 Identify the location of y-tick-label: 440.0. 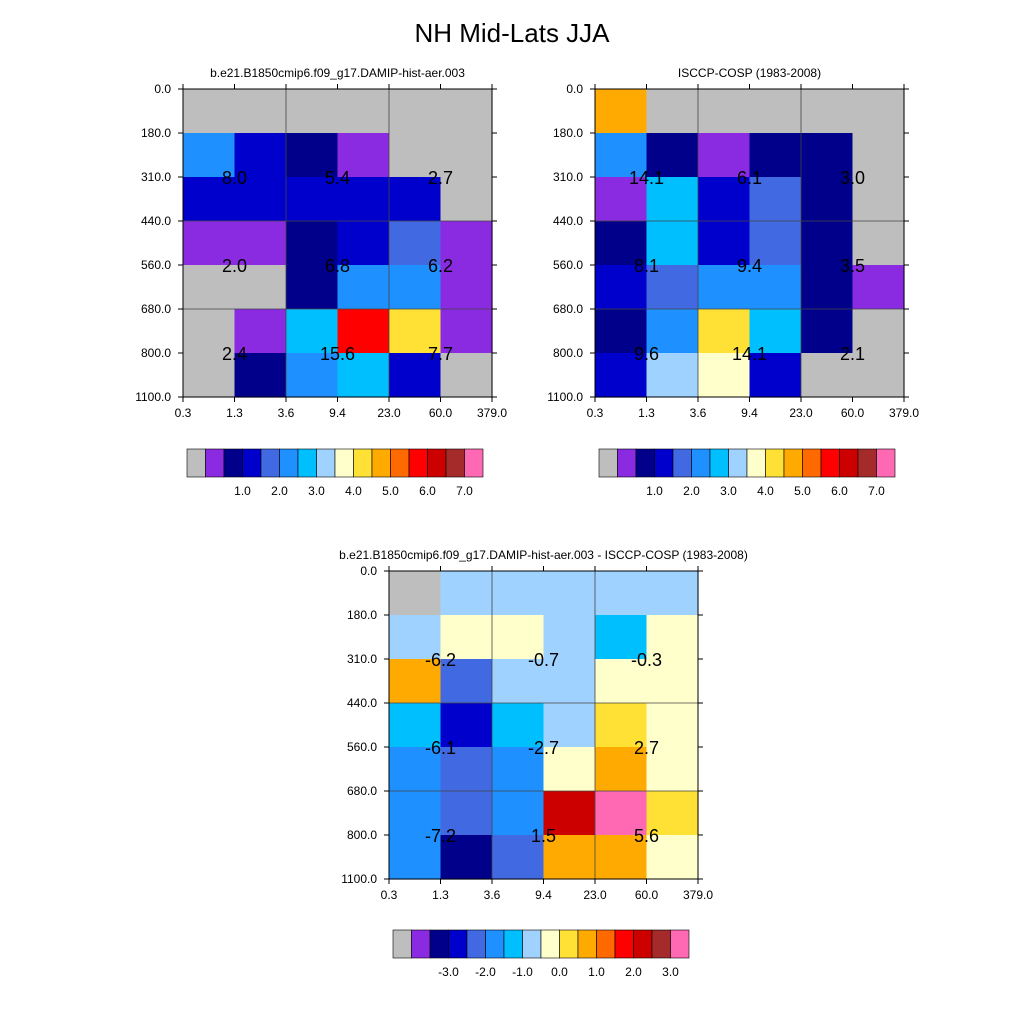
(568, 221).